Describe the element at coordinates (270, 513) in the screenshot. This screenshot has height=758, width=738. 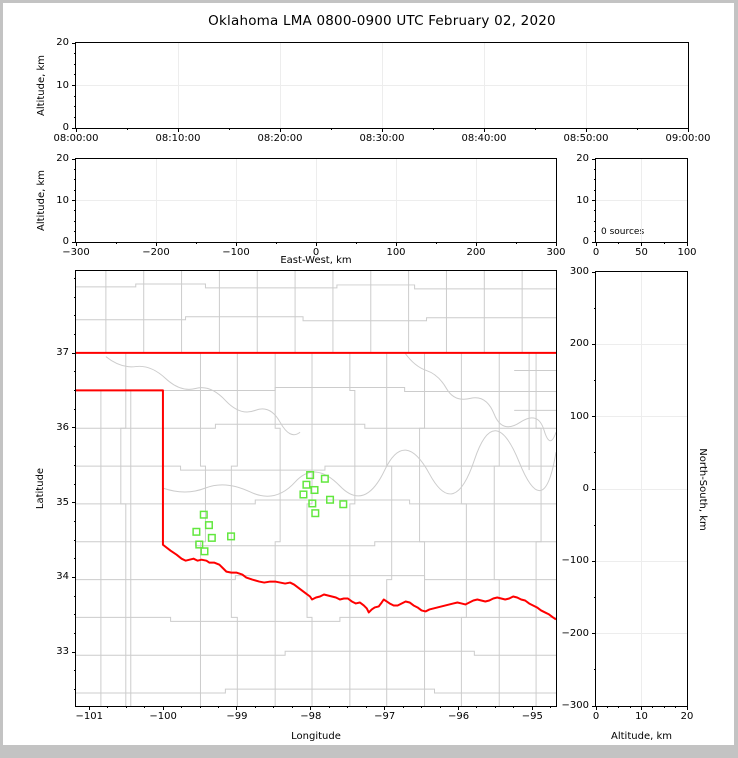
I see `station-markers` at that location.